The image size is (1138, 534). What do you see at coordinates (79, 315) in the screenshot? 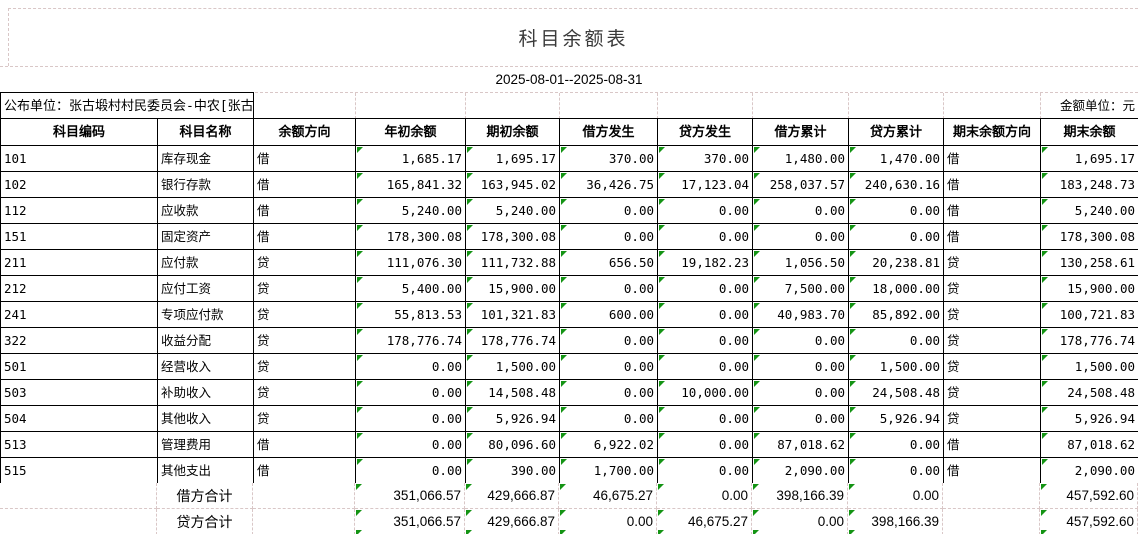
I see `cell-subject-code: 241` at bounding box center [79, 315].